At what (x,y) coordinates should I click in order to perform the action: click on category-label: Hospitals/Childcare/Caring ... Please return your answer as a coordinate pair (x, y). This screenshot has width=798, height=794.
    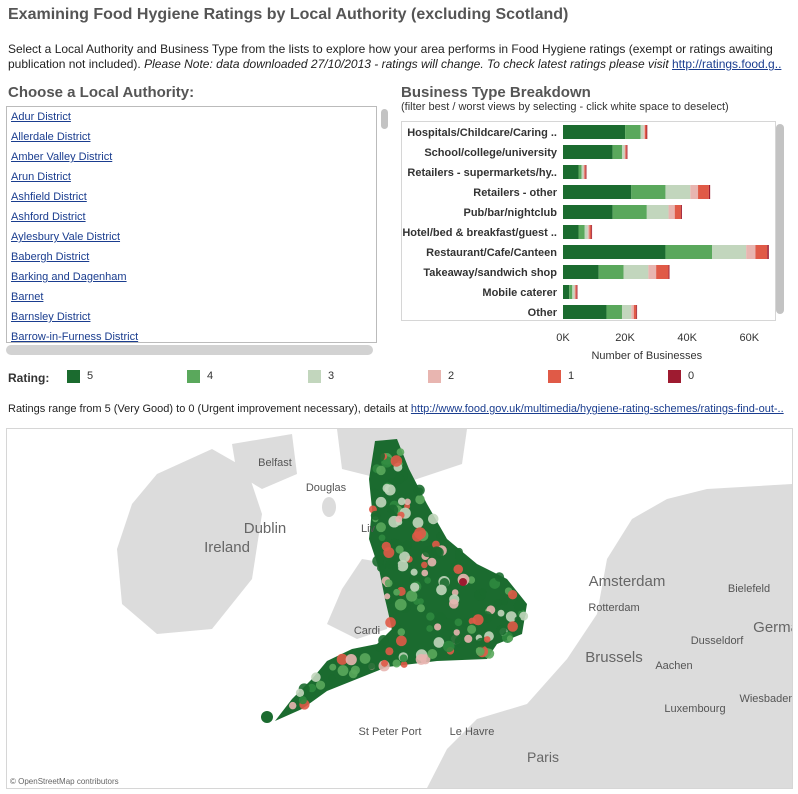
    Looking at the image, I should click on (482, 133).